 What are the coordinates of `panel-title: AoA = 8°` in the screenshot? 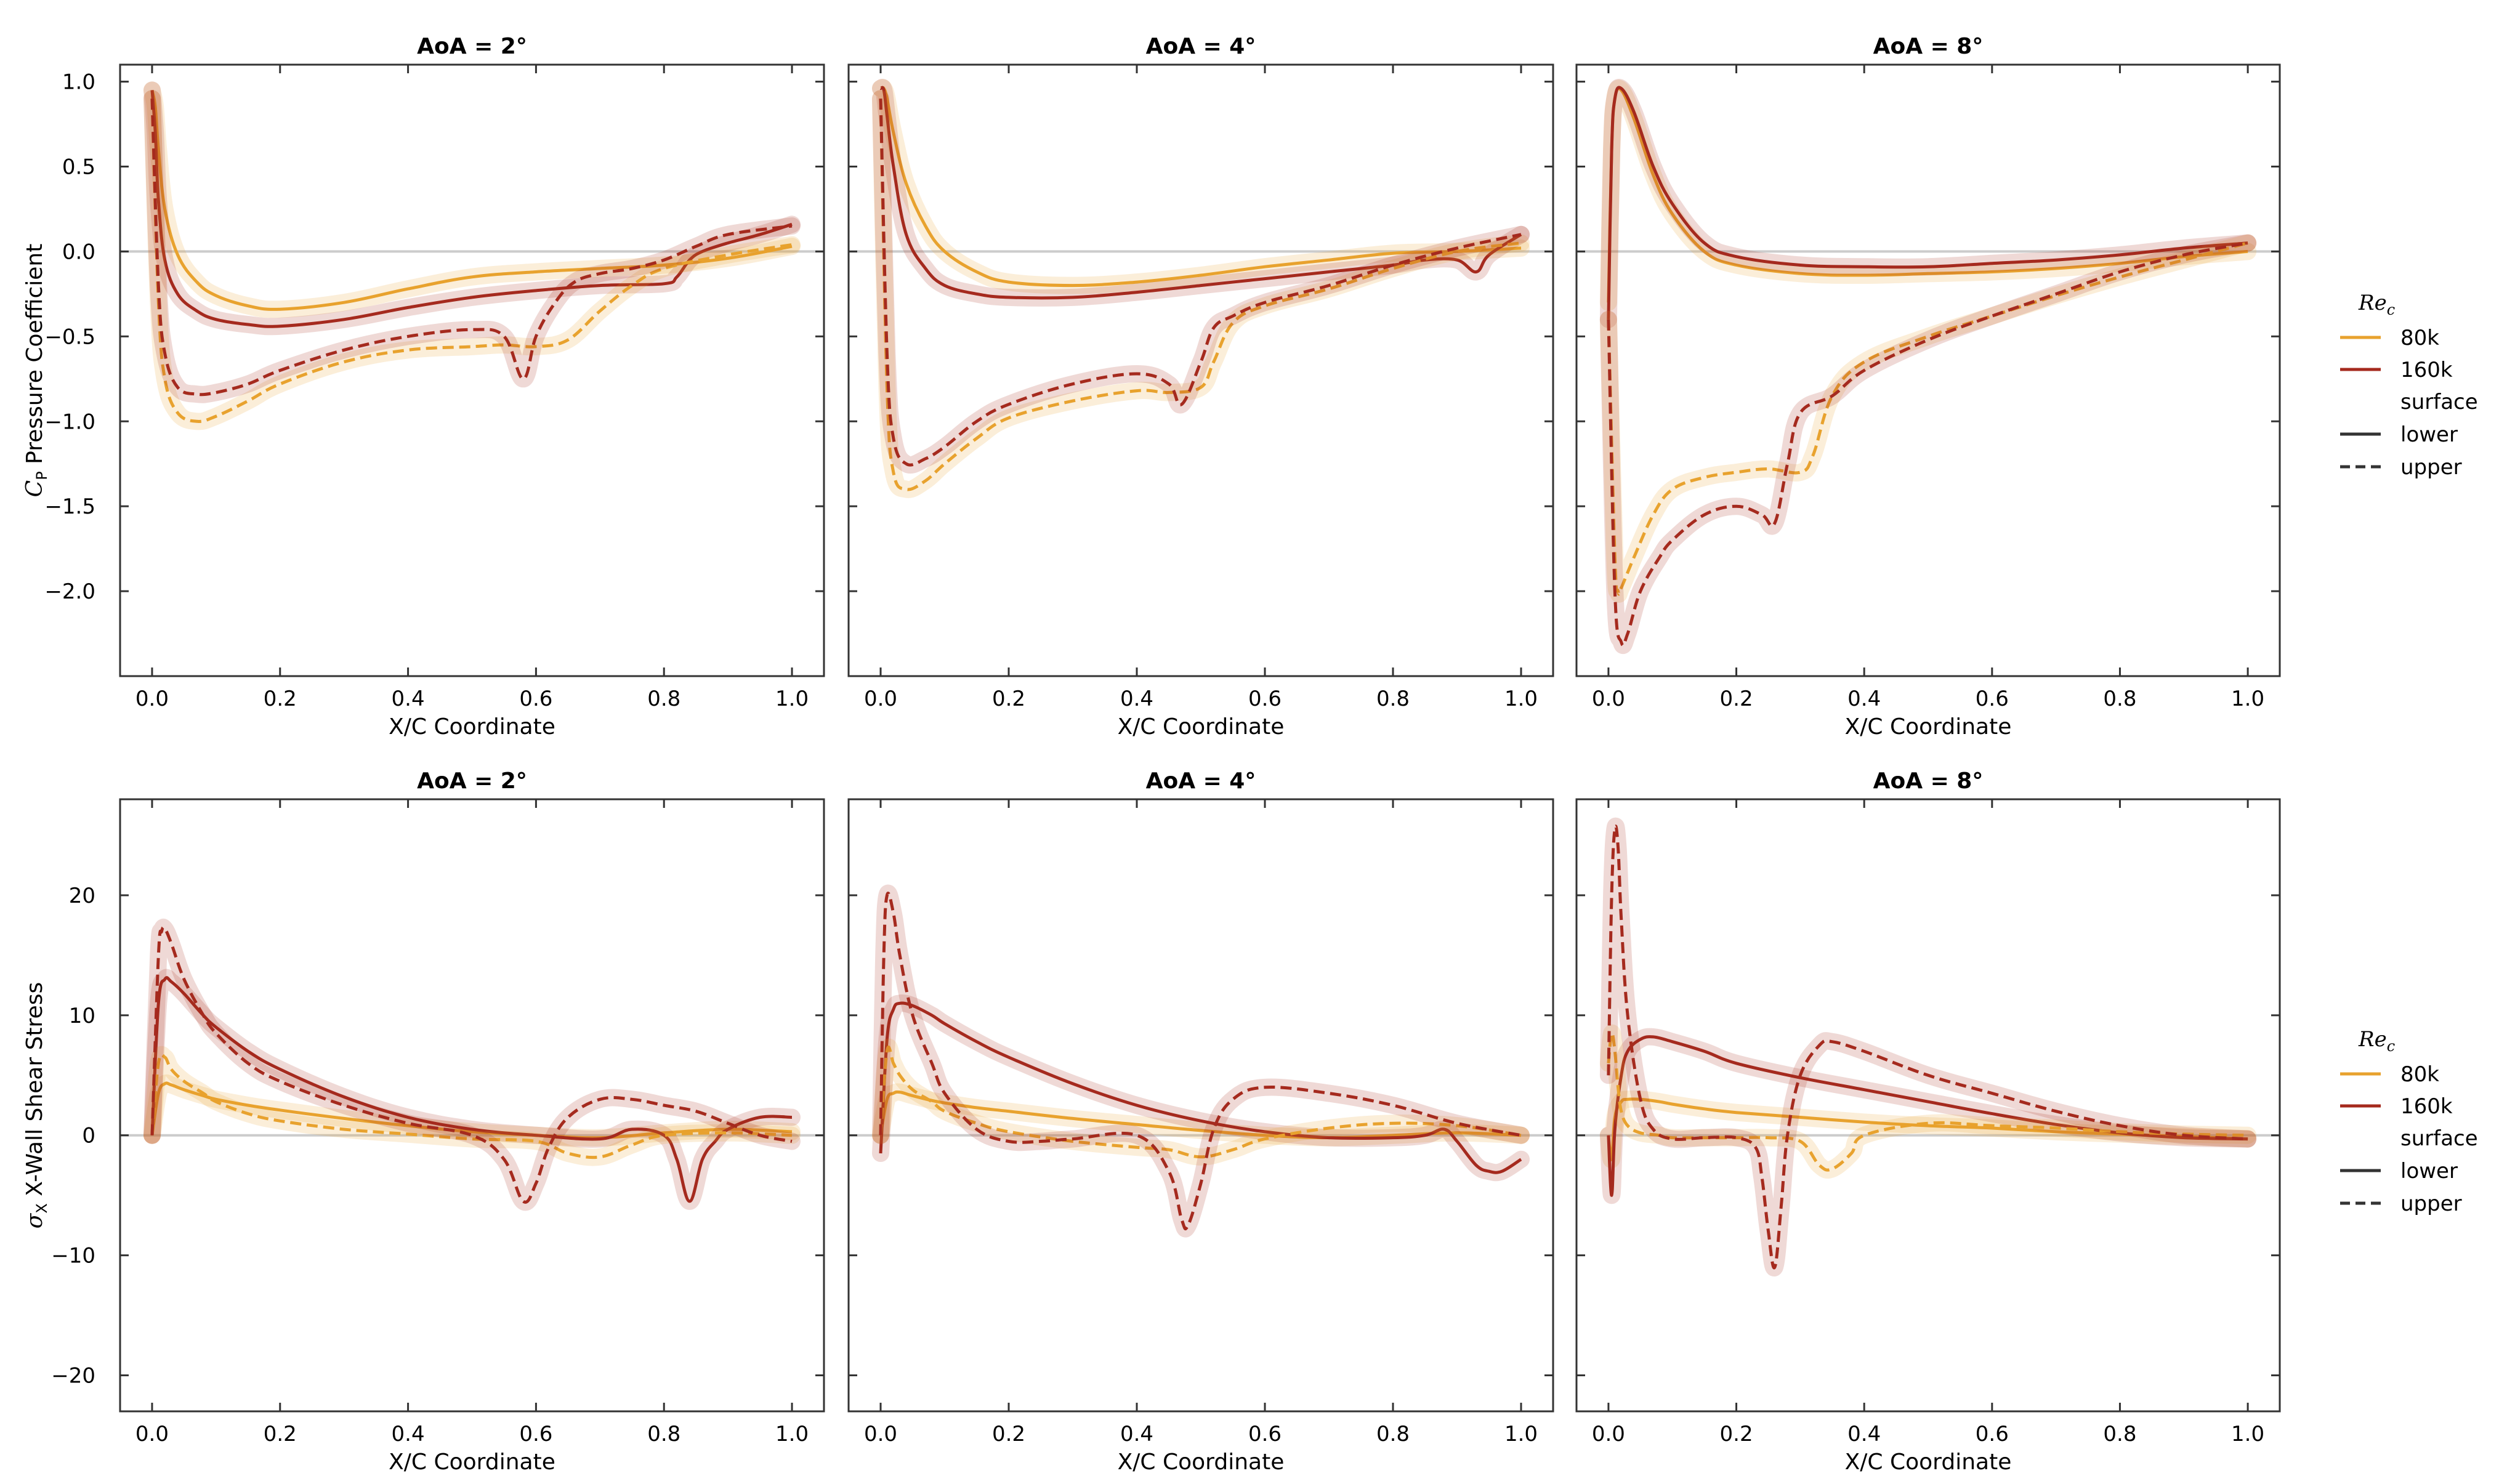 It's located at (1928, 46).